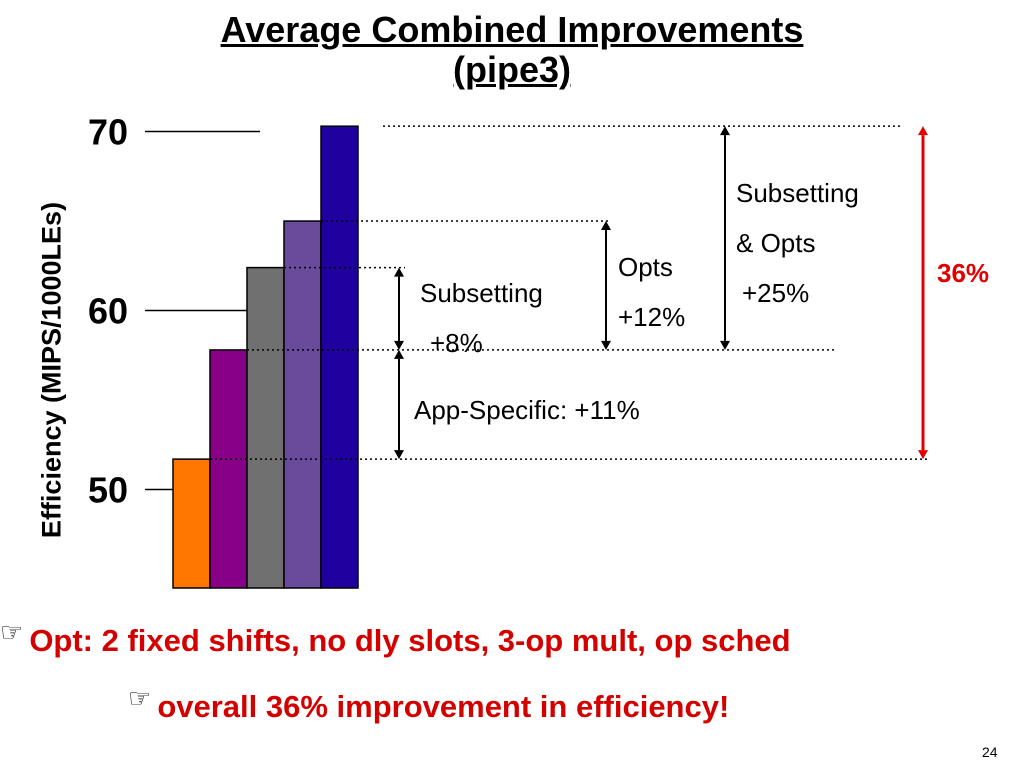 This screenshot has width=1024, height=768. Describe the element at coordinates (923, 131) in the screenshot. I see `arrow-total-head-top` at that location.